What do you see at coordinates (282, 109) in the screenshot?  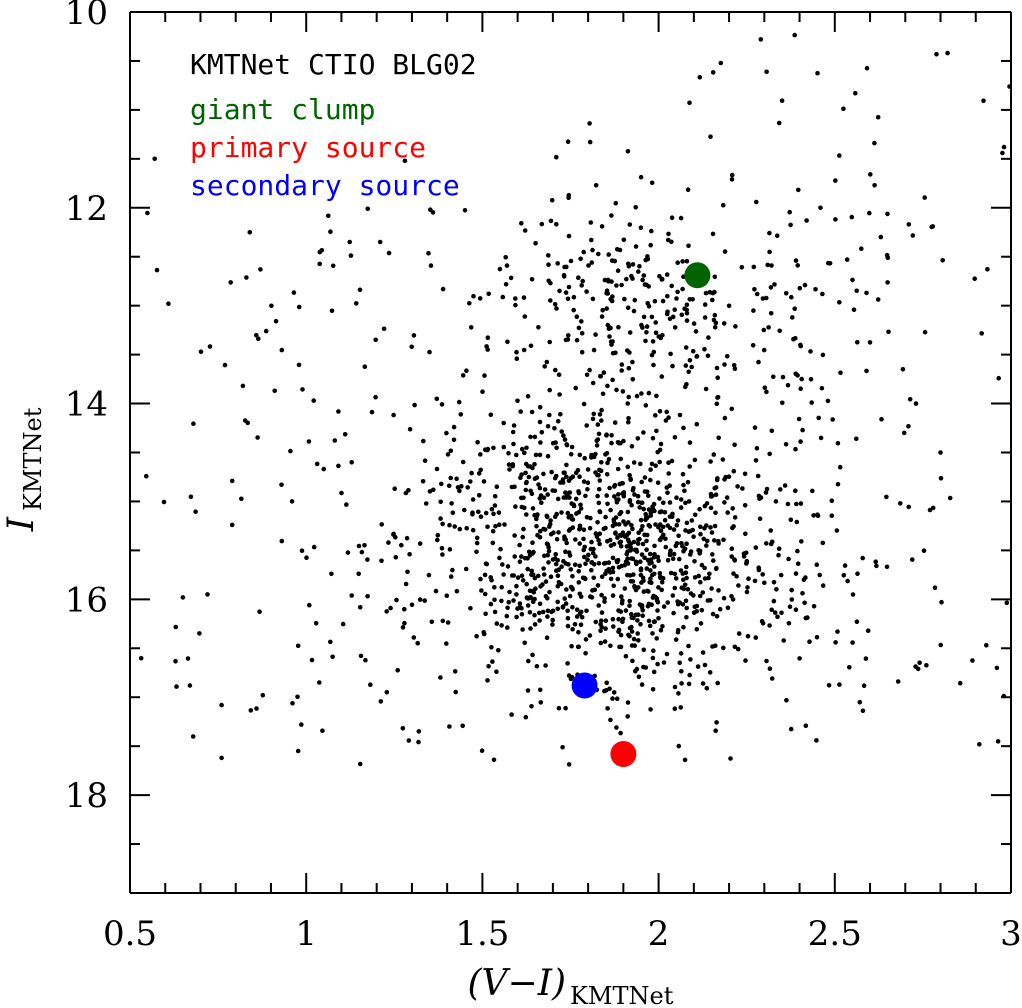 I see `legend-giant-clump: giant clump` at bounding box center [282, 109].